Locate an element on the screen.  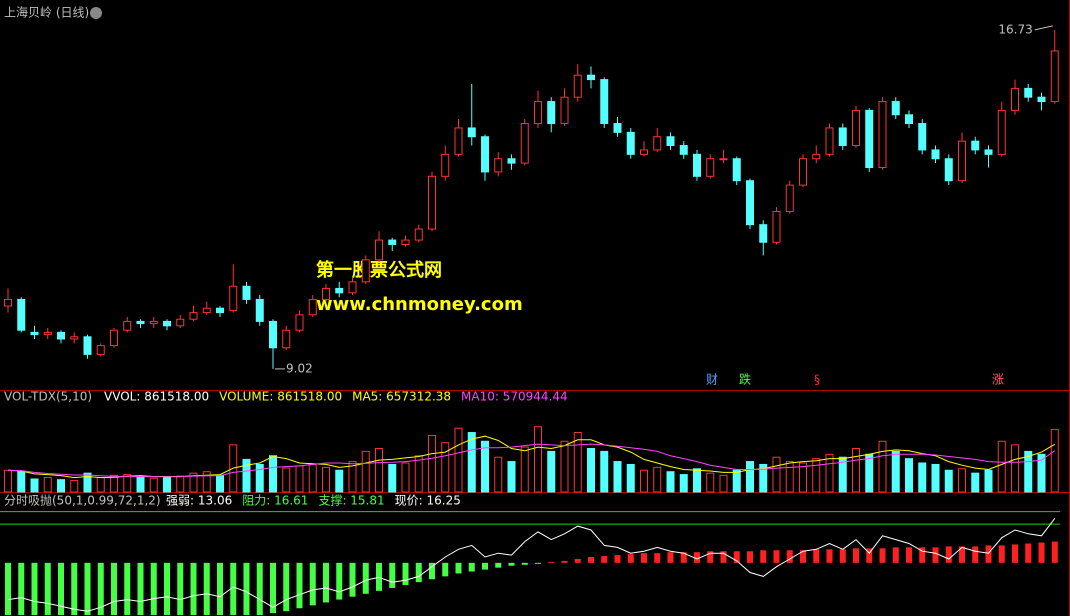
watermark: www.chnmoney.com is located at coordinates (419, 304).